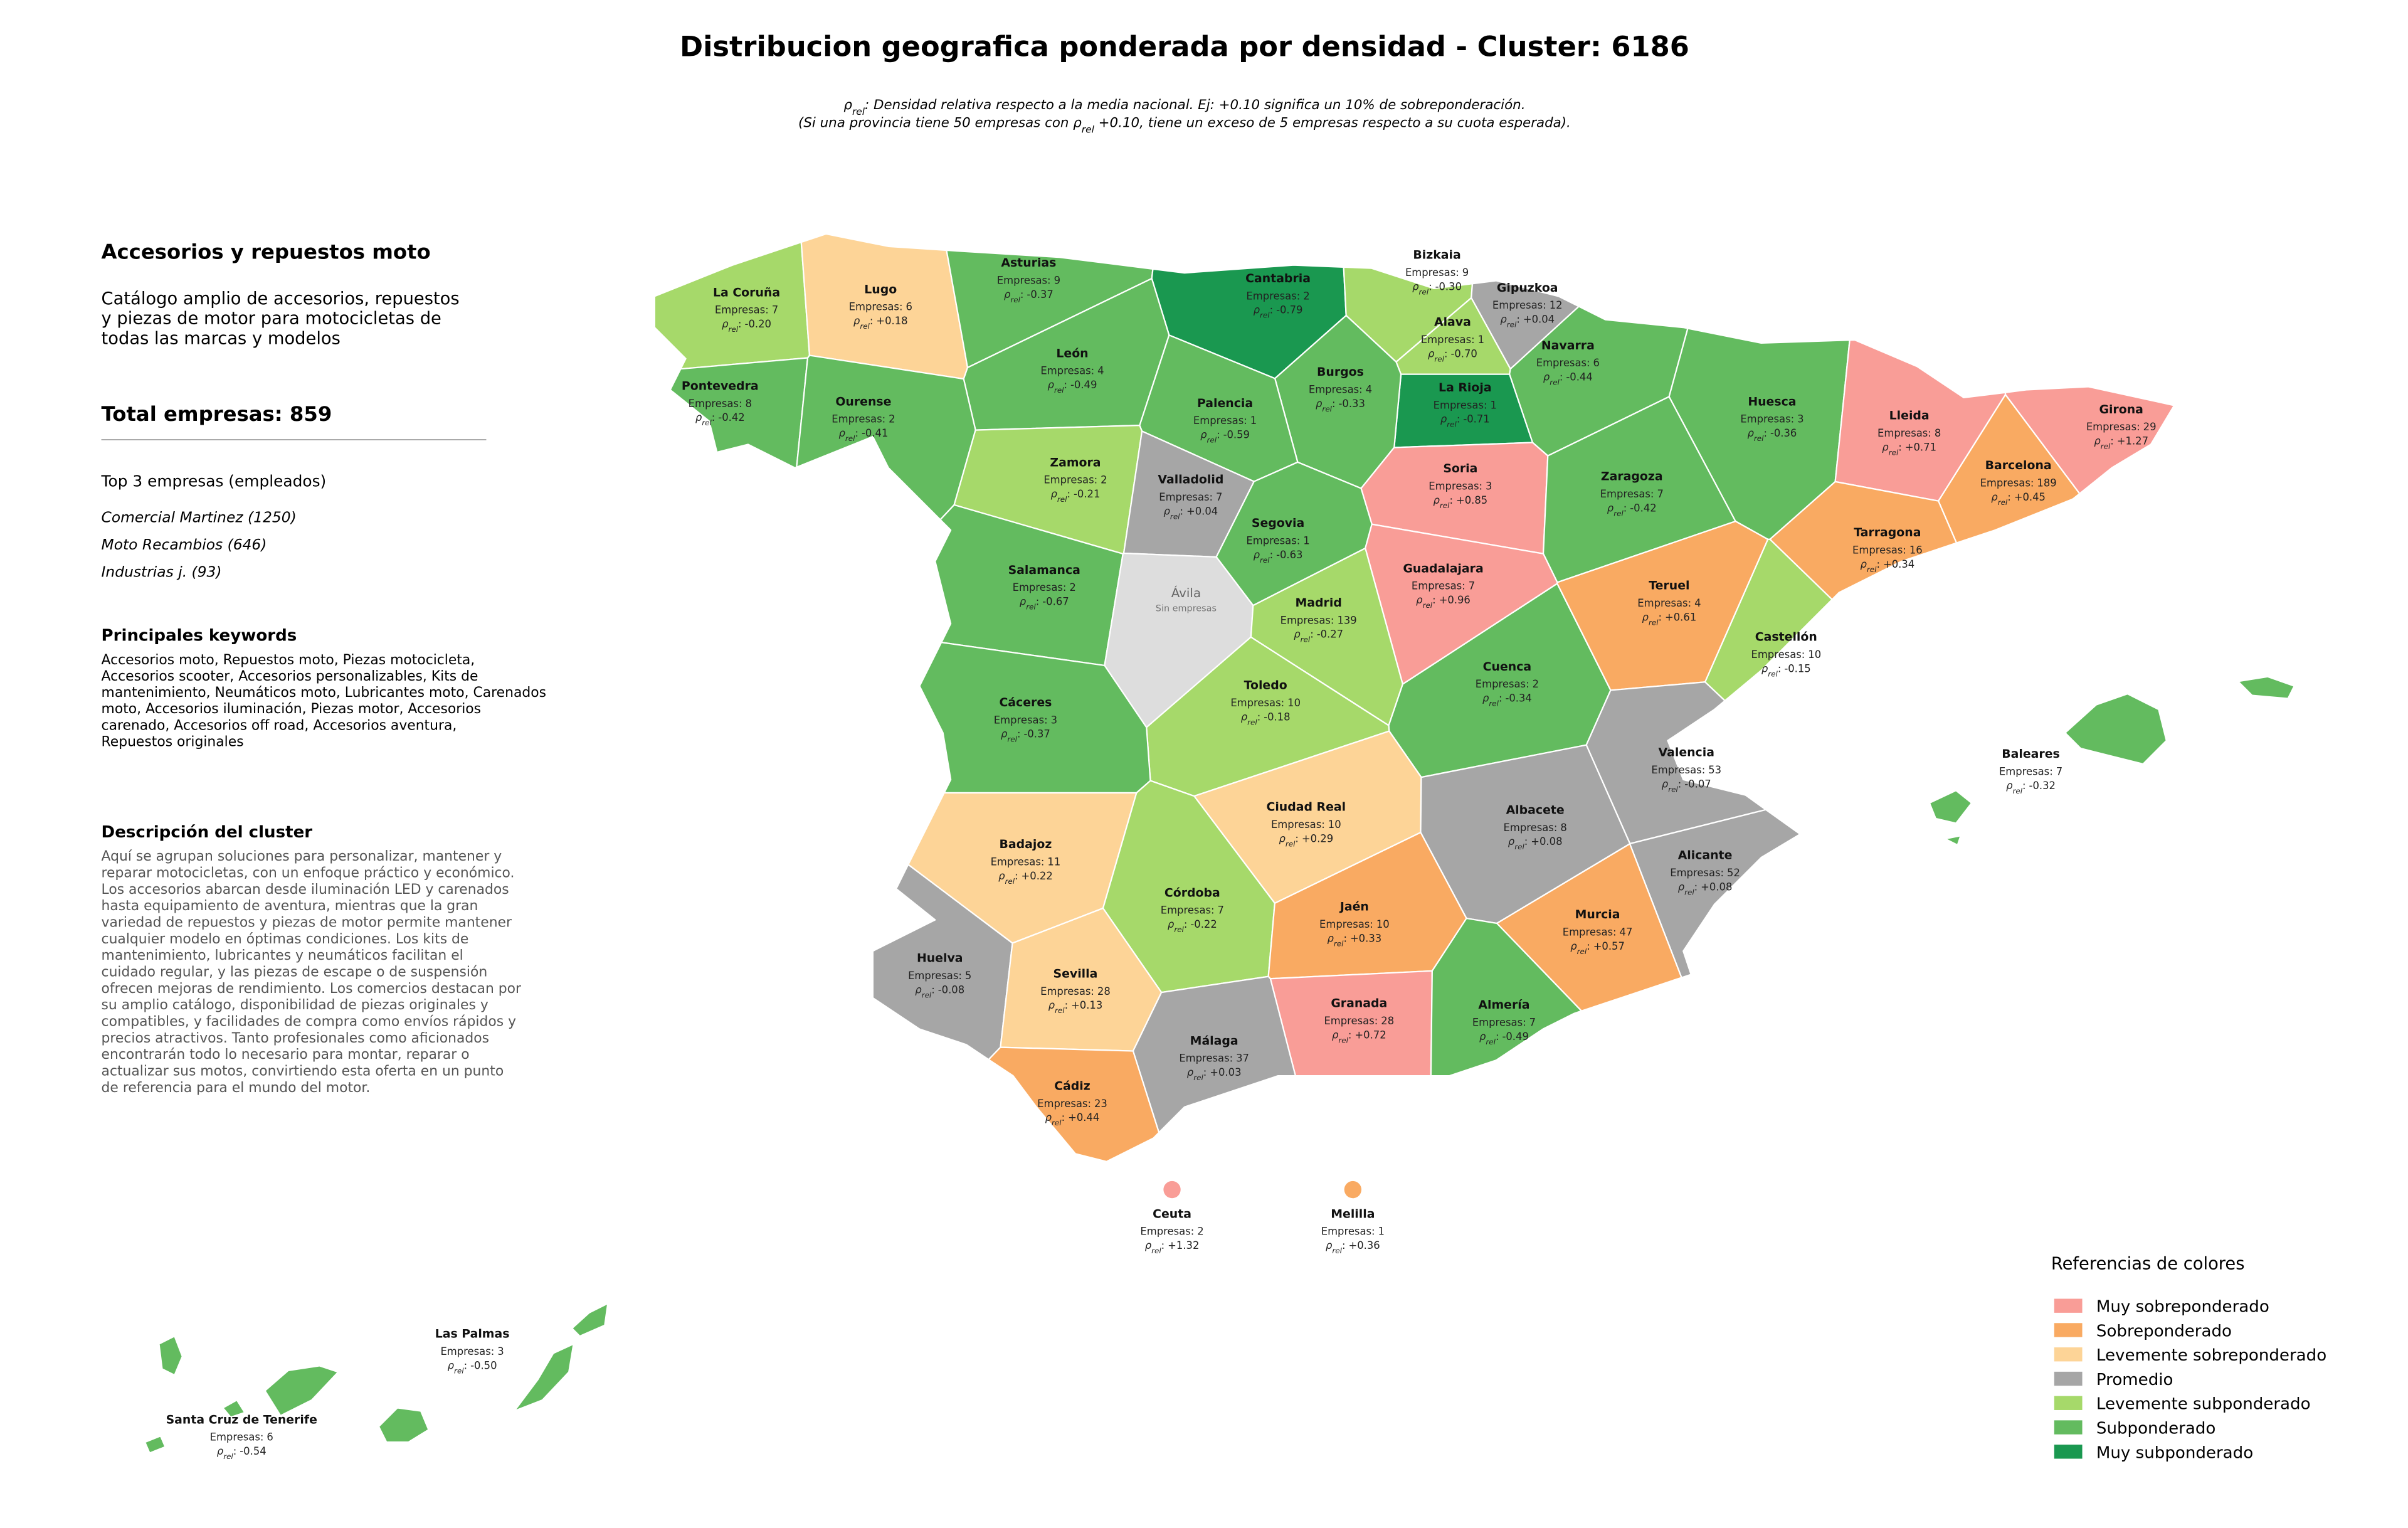  I want to click on province-name: La Coruña, so click(746, 292).